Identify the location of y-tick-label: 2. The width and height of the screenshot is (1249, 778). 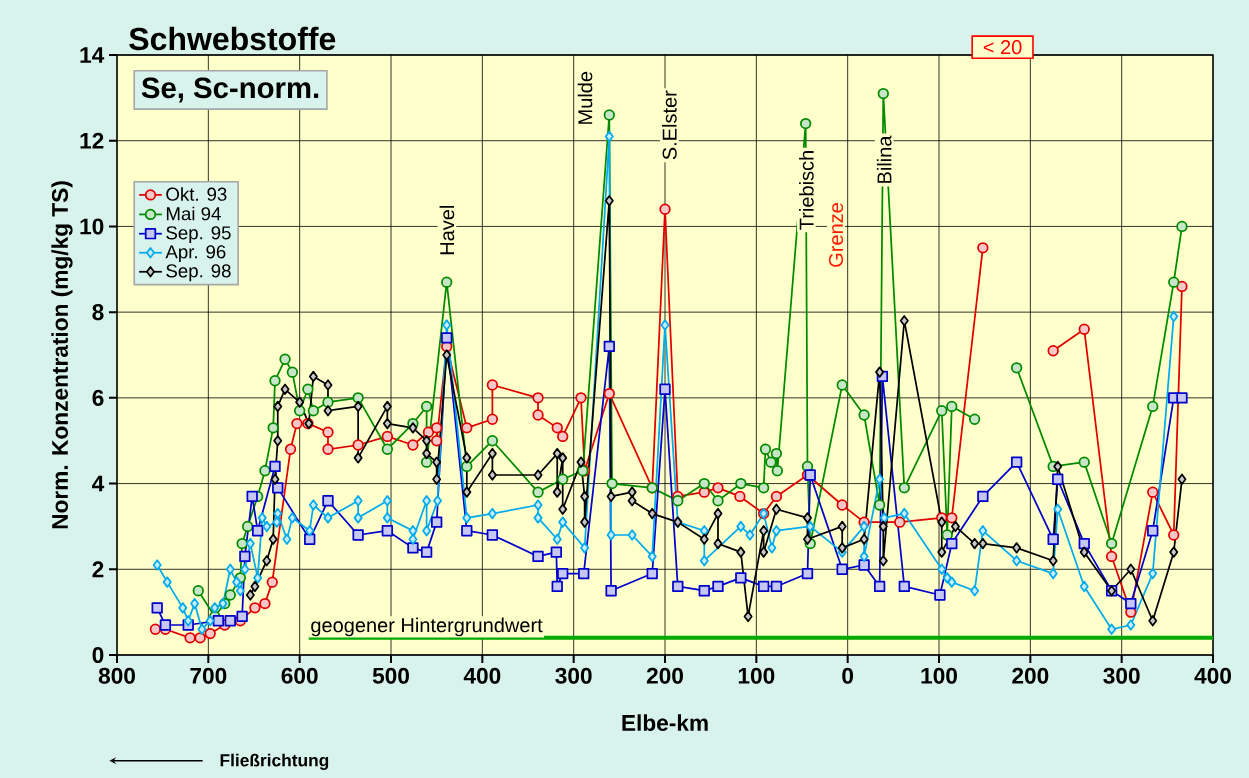
(98, 569).